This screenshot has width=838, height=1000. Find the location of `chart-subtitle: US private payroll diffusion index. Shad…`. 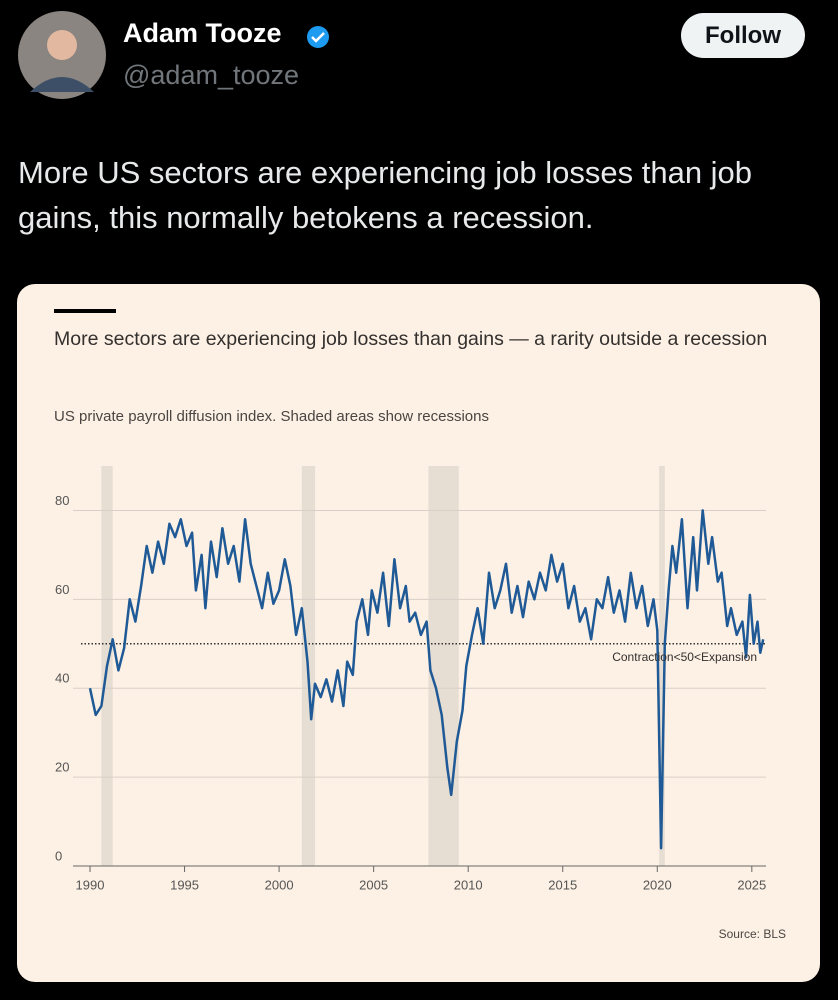

chart-subtitle: US private payroll diffusion index. Shad… is located at coordinates (271, 416).